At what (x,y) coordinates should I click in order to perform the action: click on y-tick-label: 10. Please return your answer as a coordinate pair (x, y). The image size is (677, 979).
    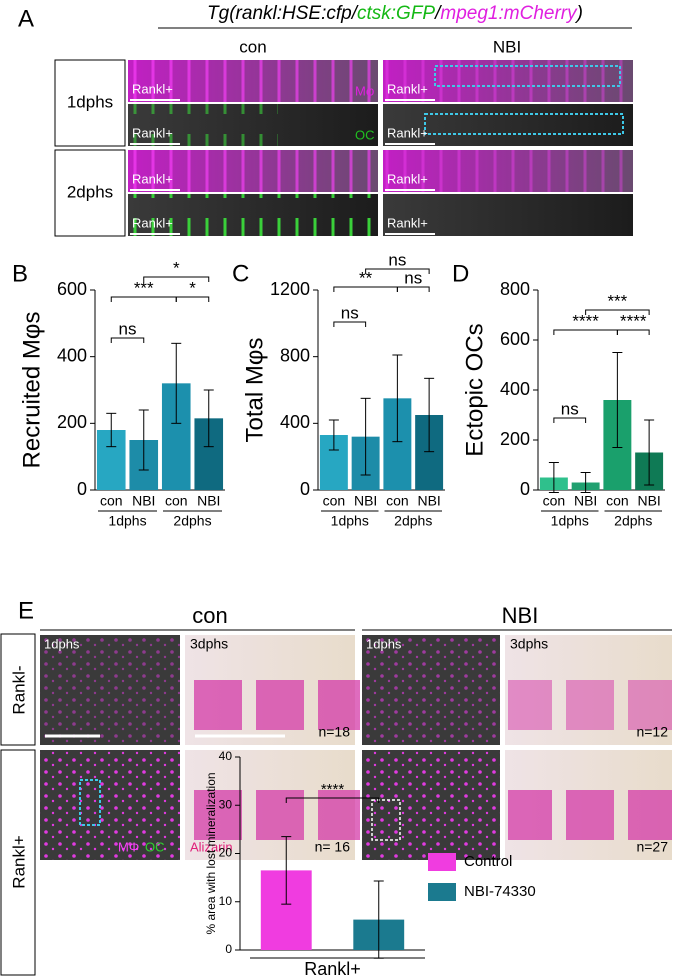
    Looking at the image, I should click on (226, 901).